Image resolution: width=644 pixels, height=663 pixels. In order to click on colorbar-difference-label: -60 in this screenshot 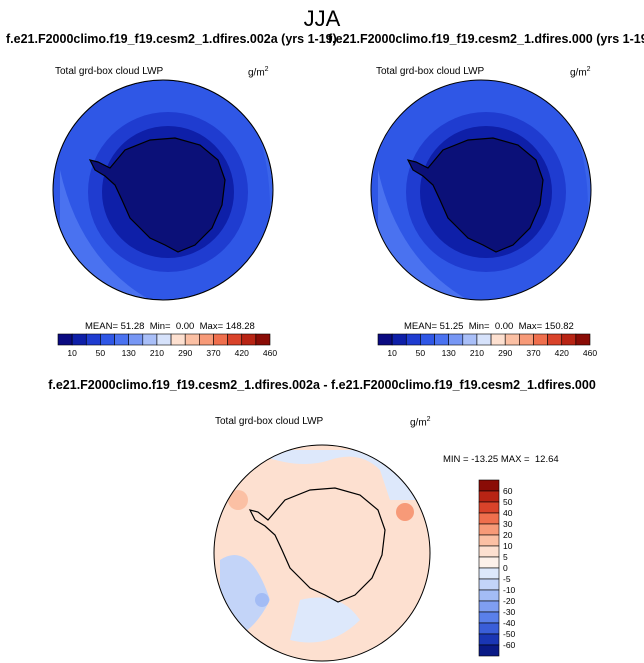, I will do `click(509, 645)`.